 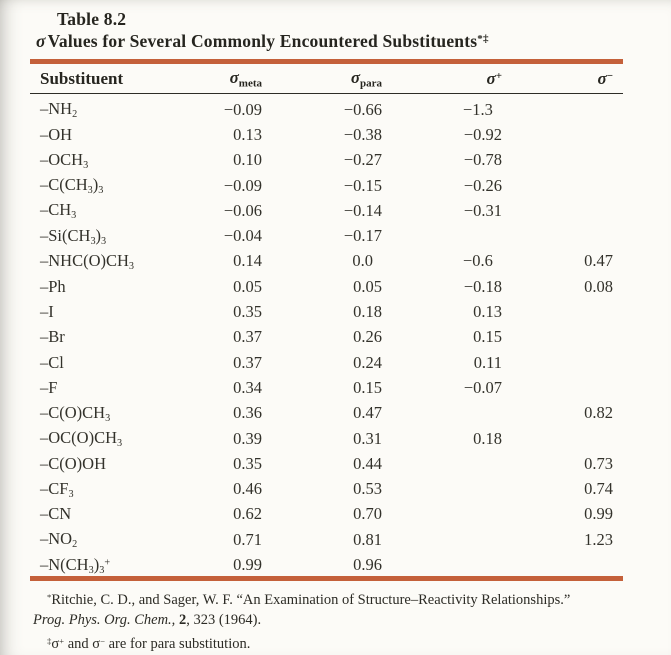 I want to click on table-row: –NH2 −0.09 −0.66 −1.3, so click(x=326, y=108).